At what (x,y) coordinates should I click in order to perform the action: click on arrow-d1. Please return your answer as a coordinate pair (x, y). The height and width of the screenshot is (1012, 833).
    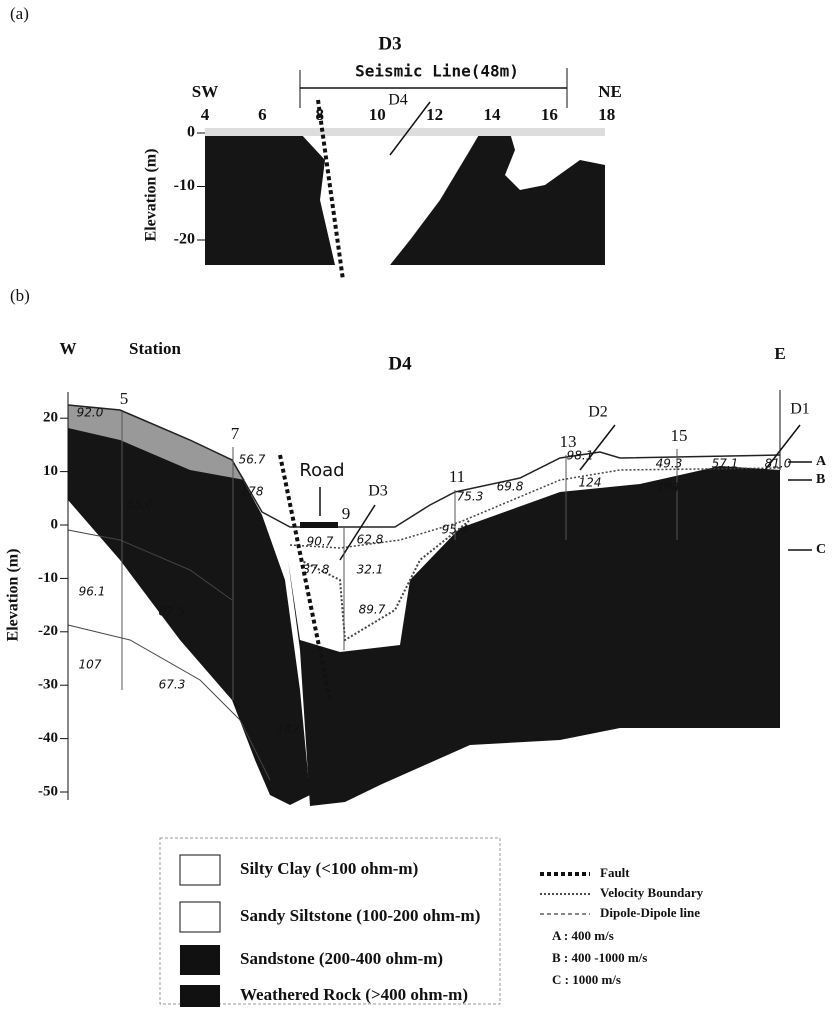
    Looking at the image, I should click on (782, 447).